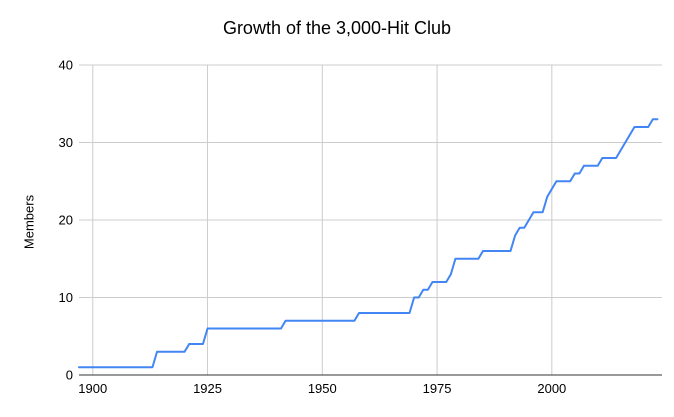 Image resolution: width=674 pixels, height=417 pixels. I want to click on x-tick-label: 1975, so click(437, 388).